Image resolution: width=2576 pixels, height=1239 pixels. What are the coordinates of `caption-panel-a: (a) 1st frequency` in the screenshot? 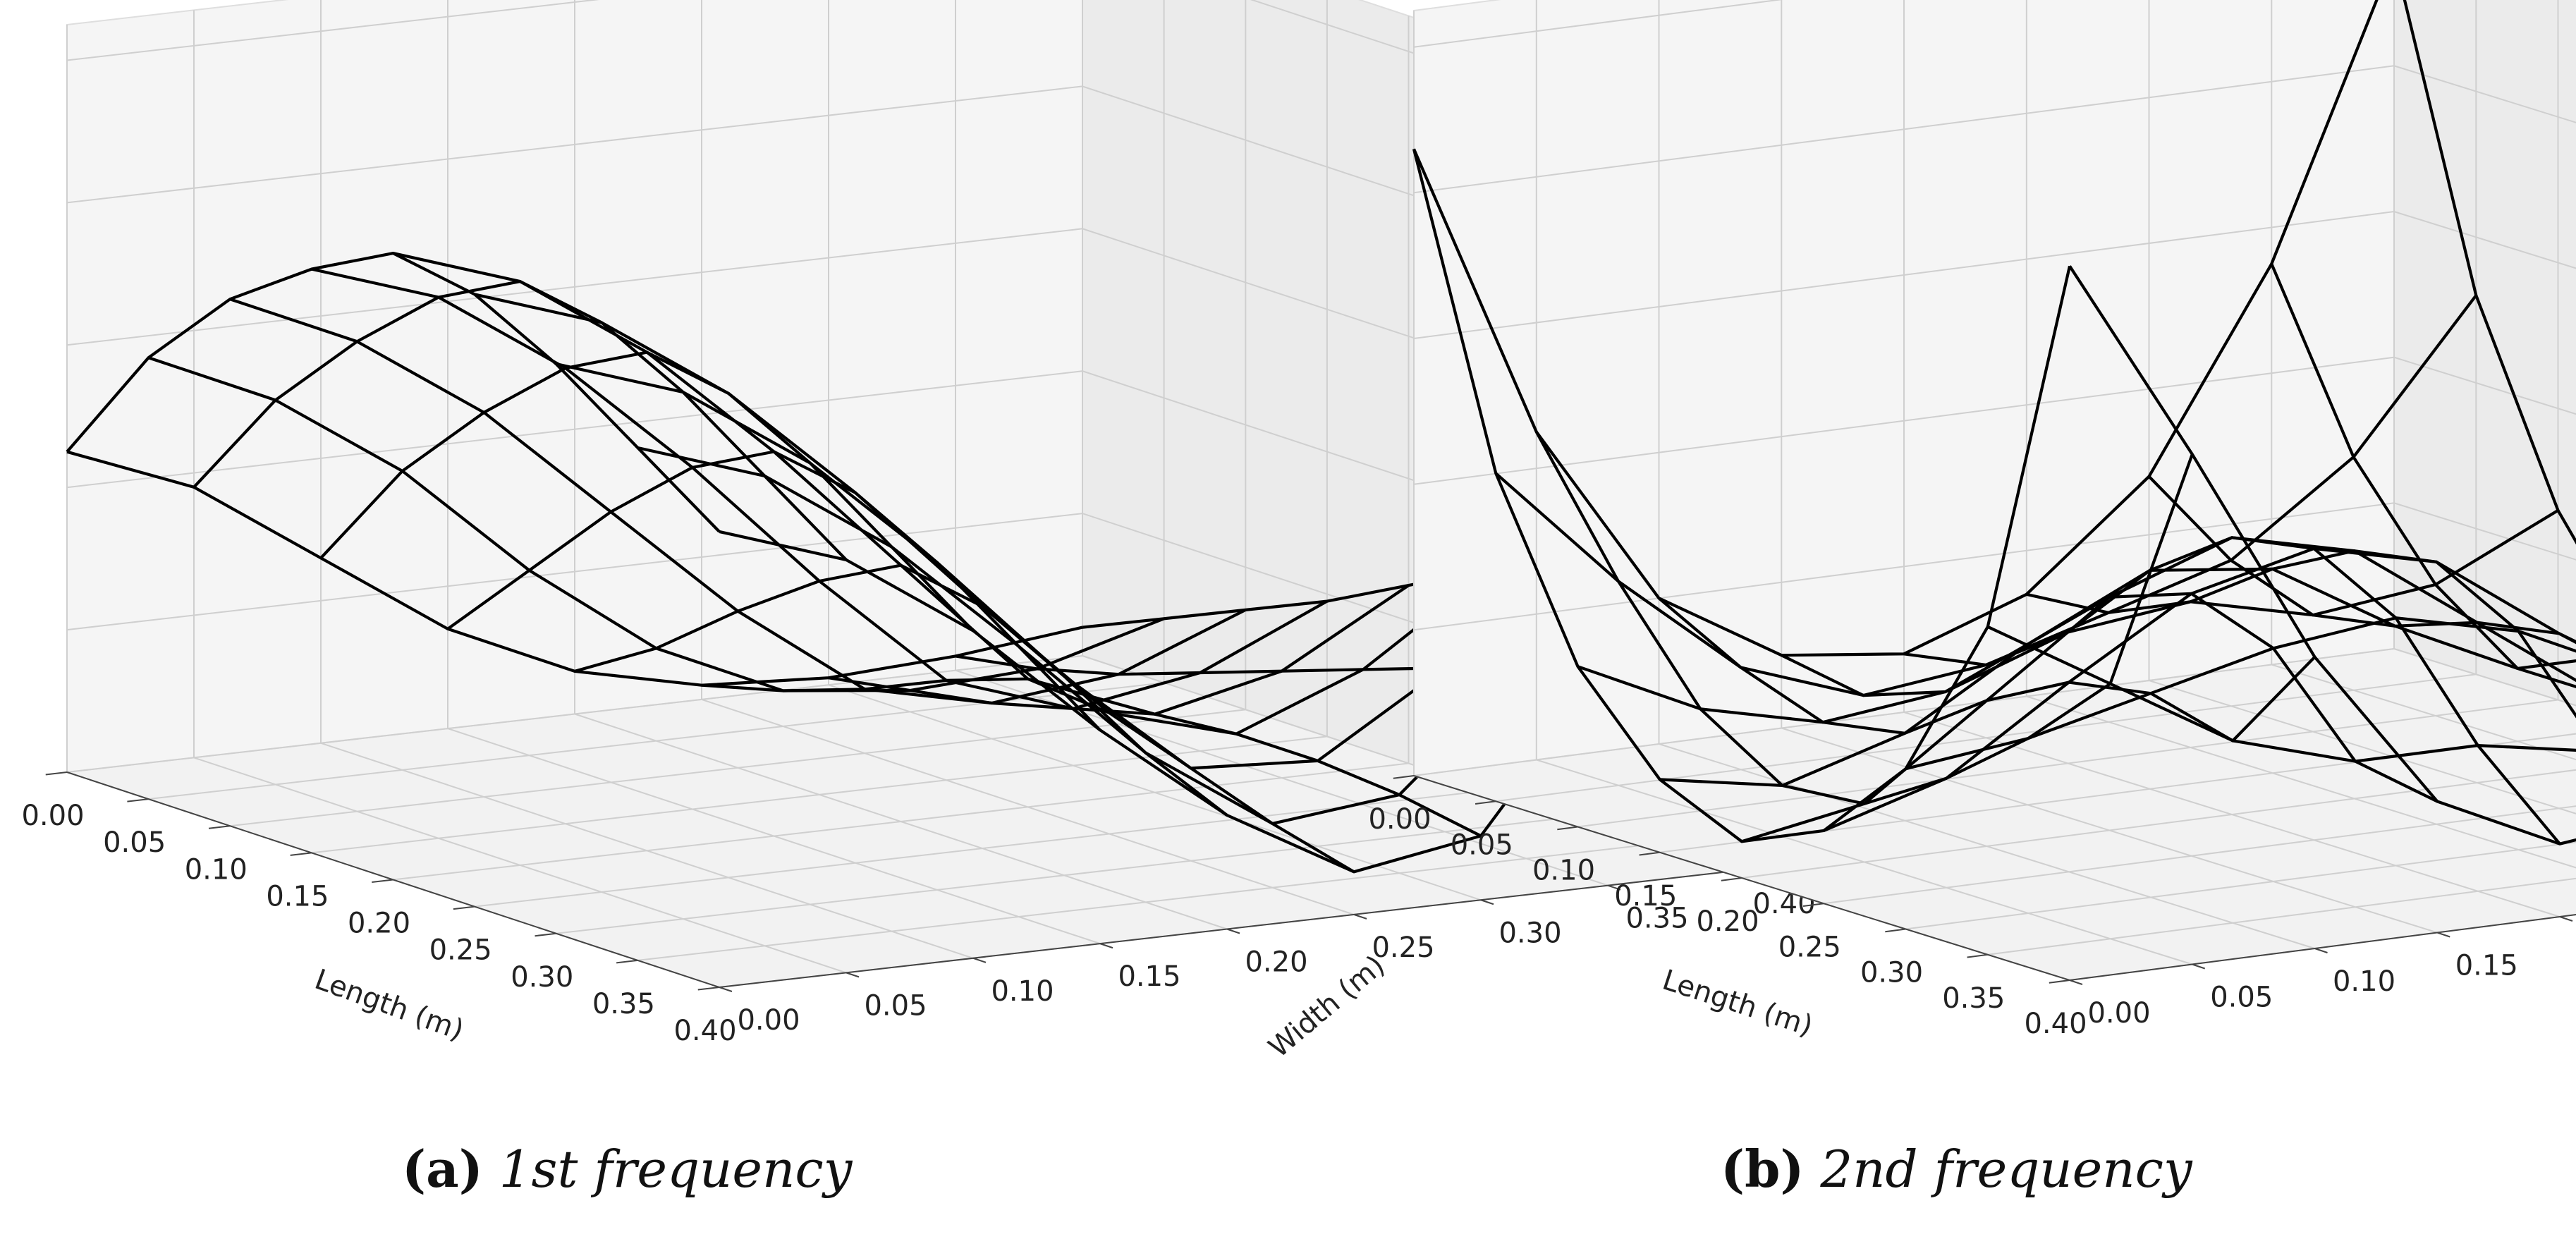 It's located at (627, 1169).